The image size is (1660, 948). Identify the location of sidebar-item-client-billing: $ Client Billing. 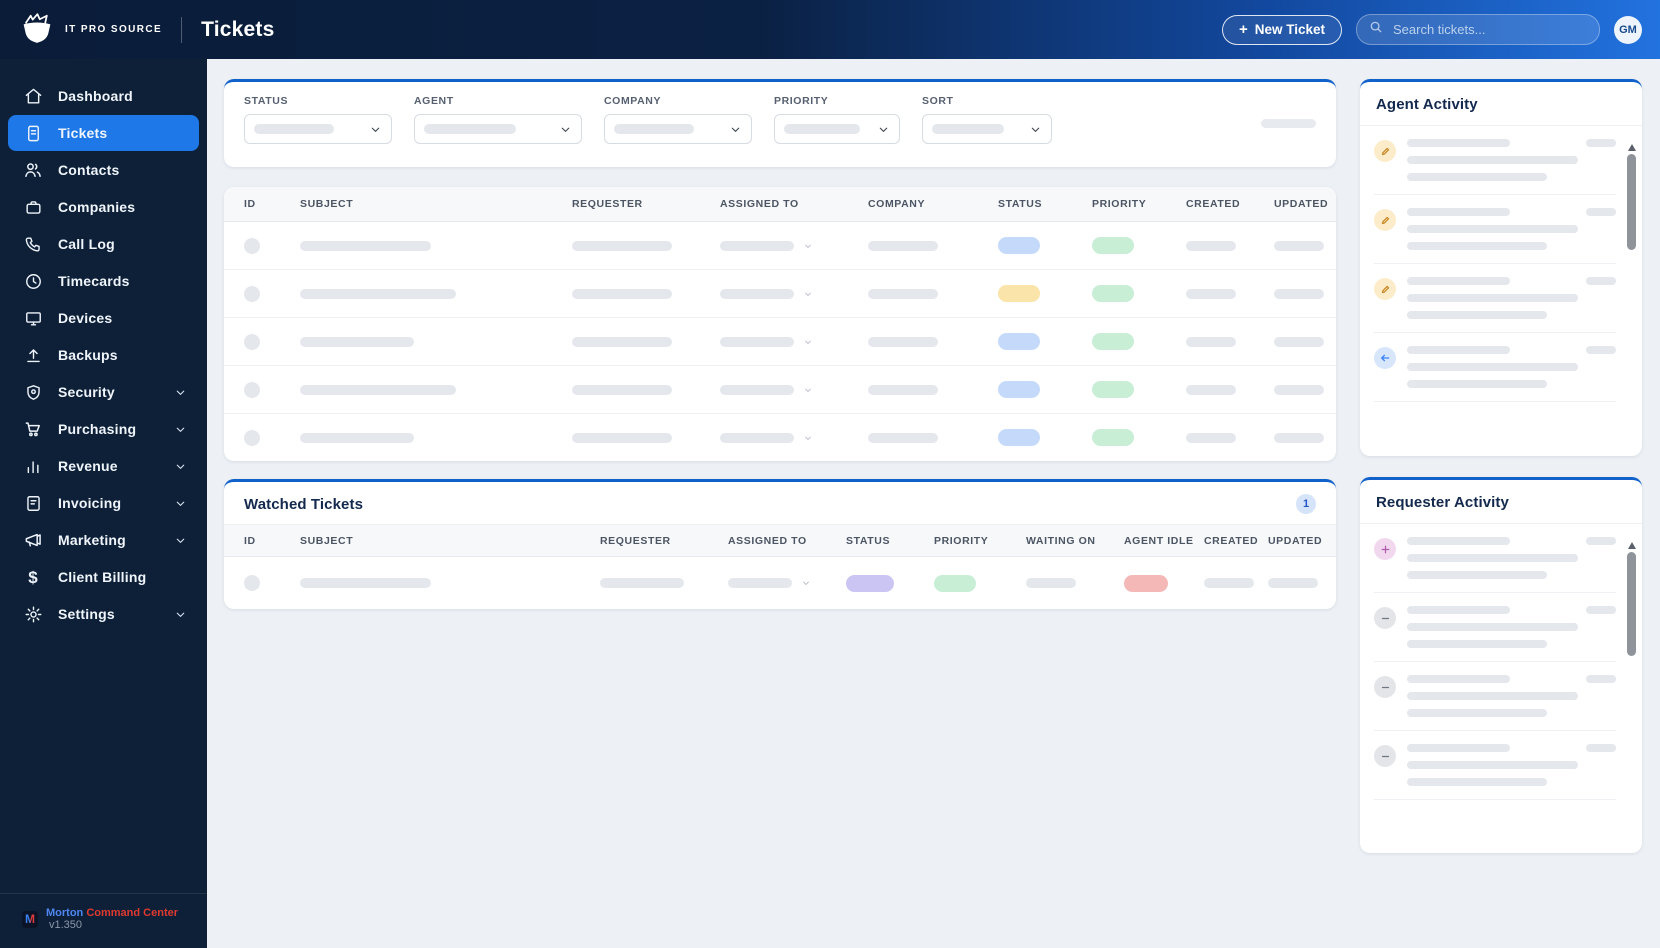
(103, 577).